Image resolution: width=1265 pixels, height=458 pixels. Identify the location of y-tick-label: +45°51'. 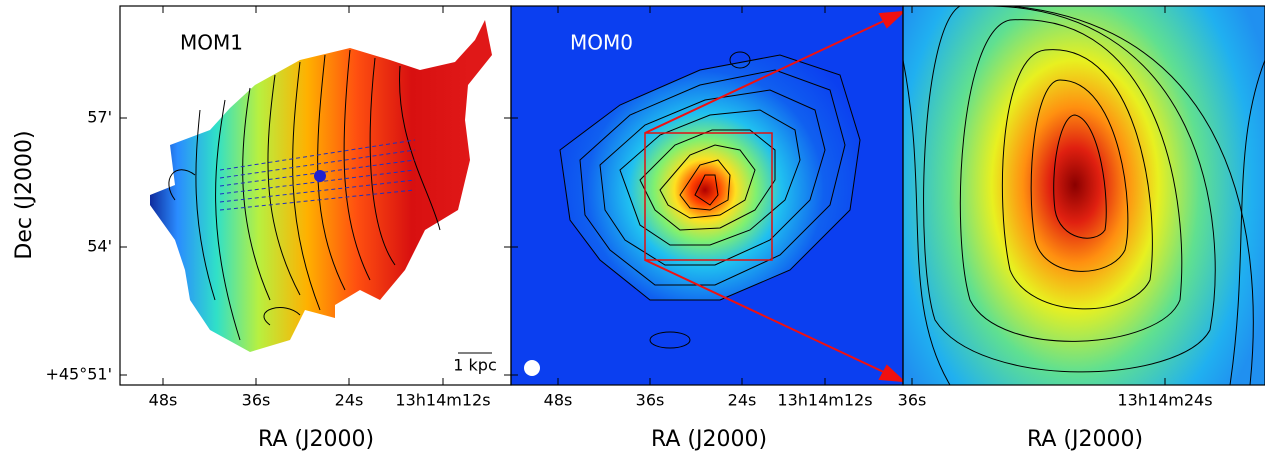
(78, 374).